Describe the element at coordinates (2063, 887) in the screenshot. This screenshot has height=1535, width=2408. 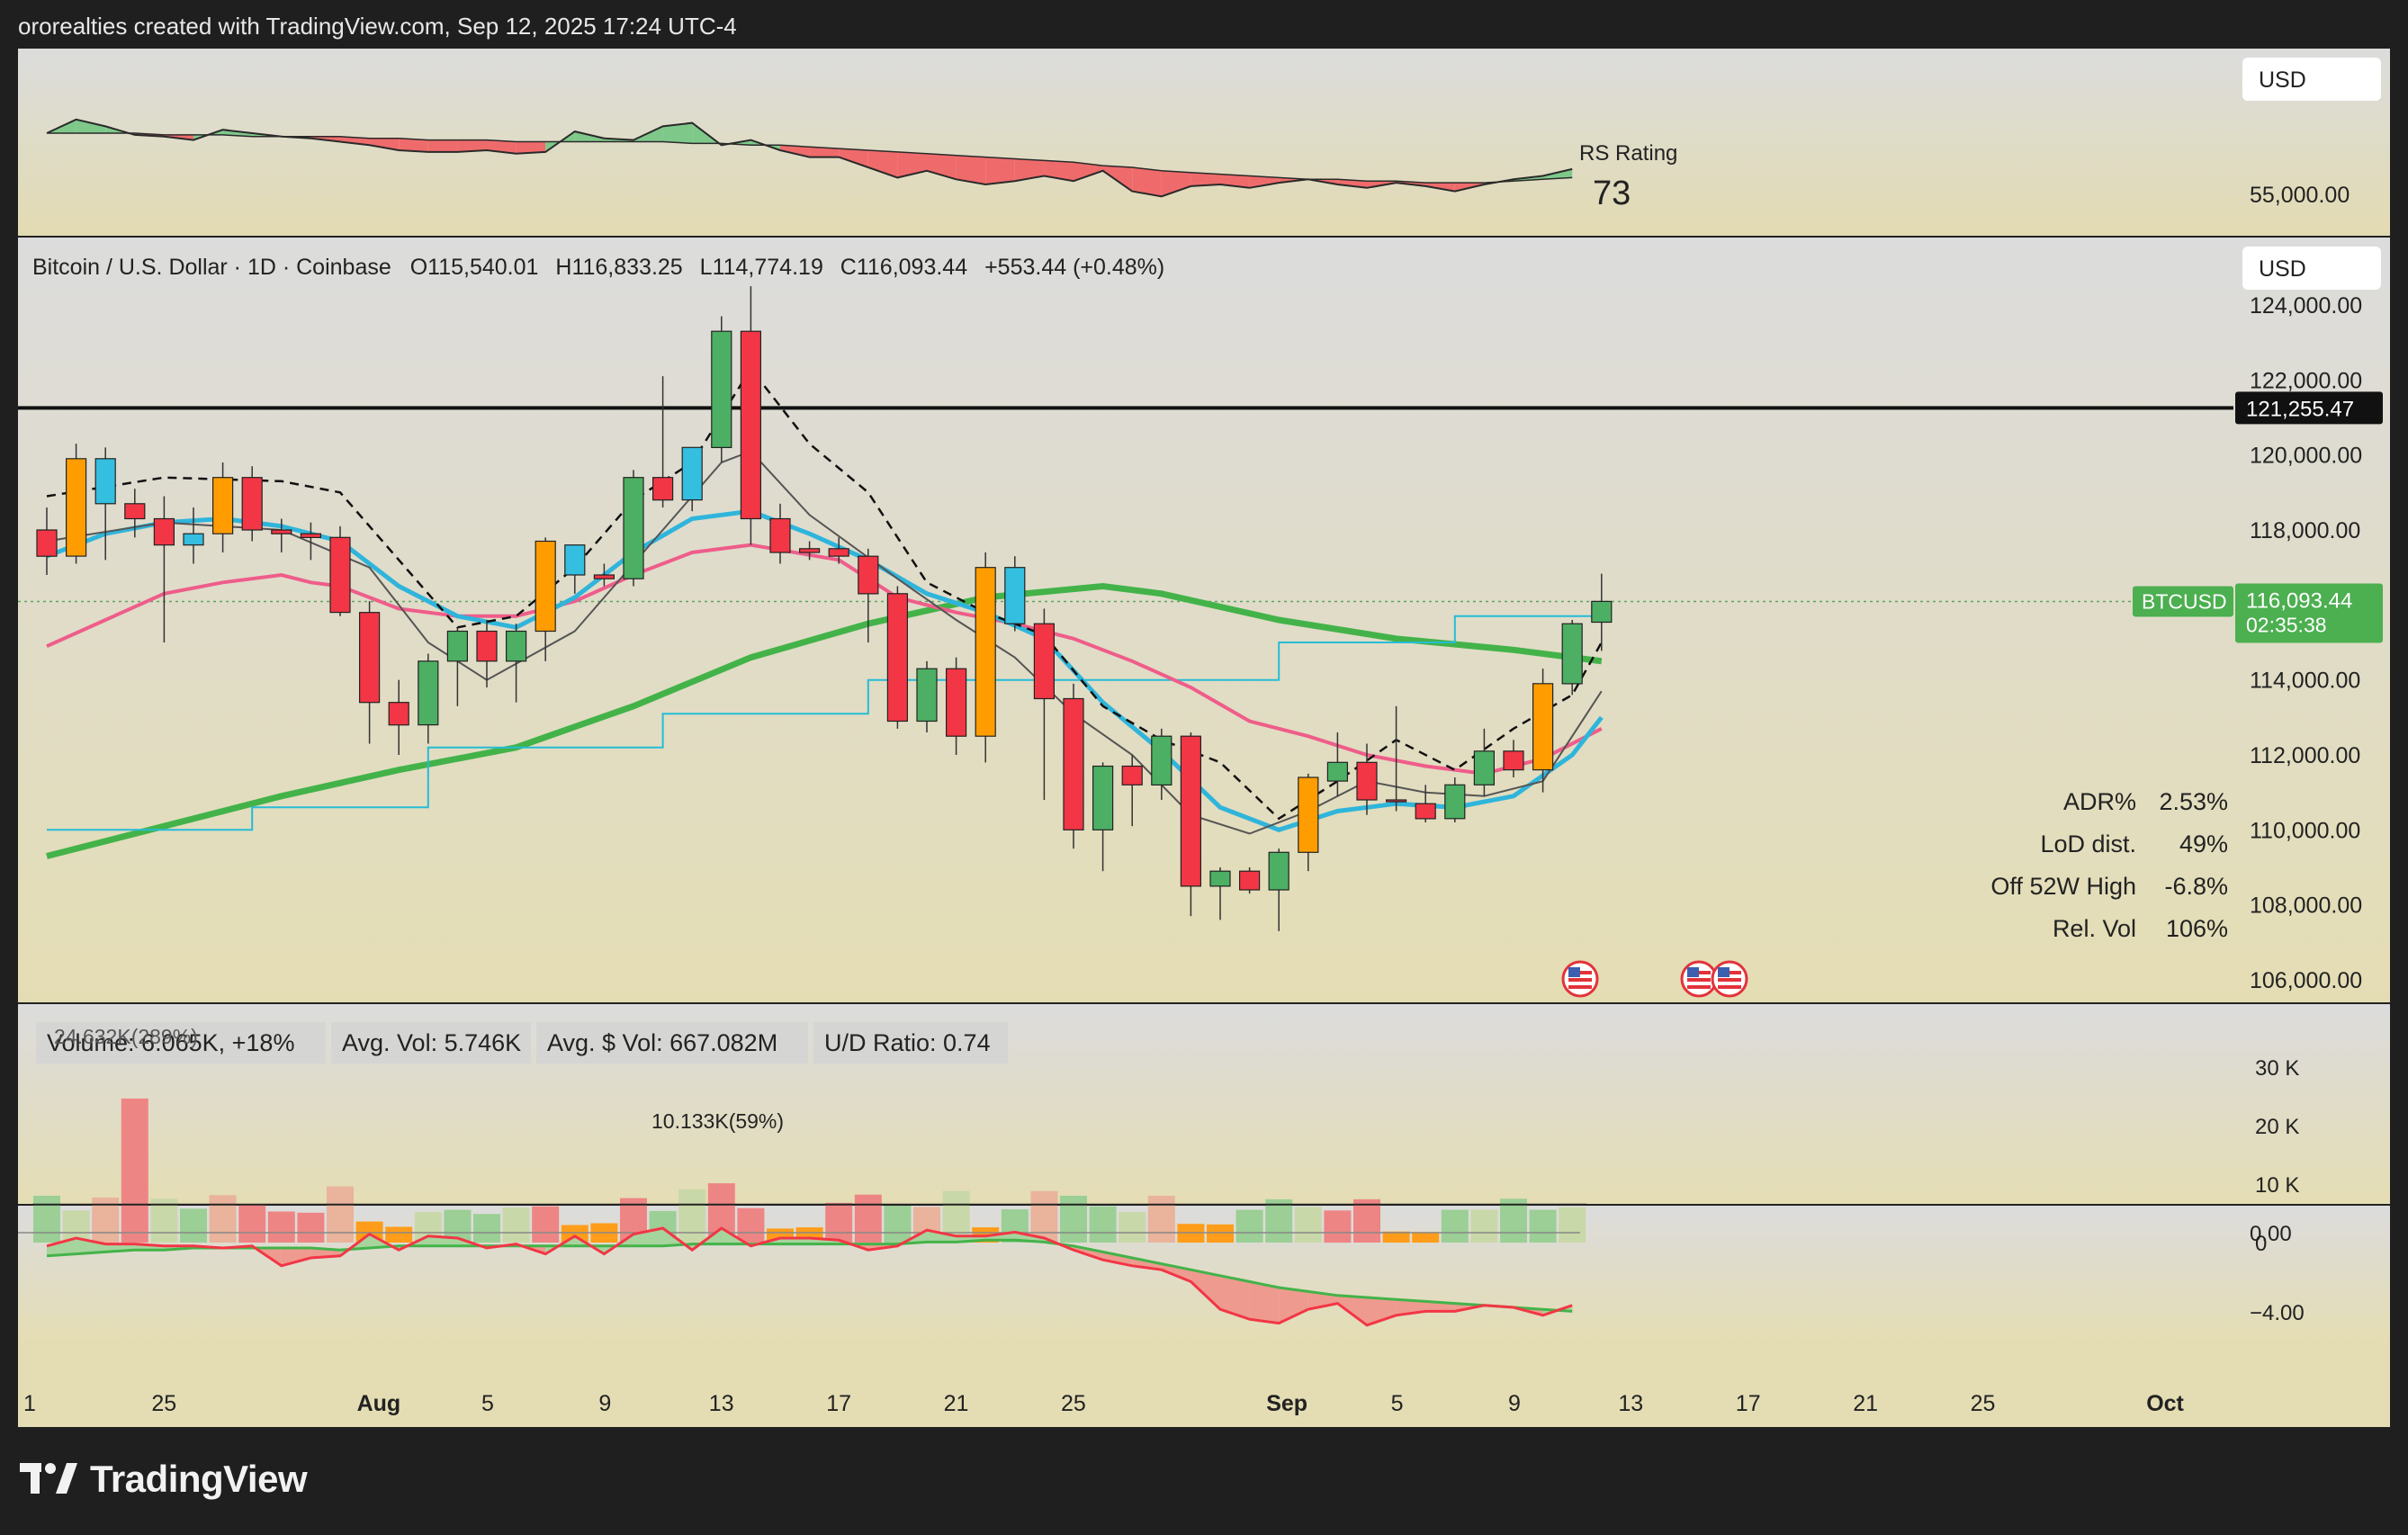
I see `stat-label: Off 52W High` at that location.